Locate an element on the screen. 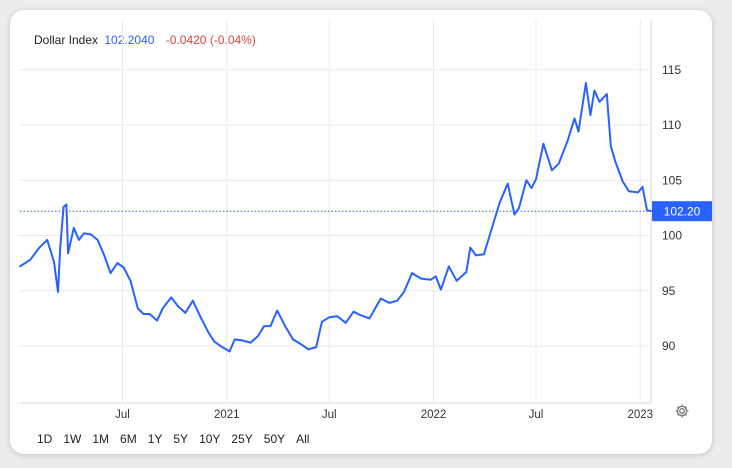 Image resolution: width=732 pixels, height=468 pixels. current-price: 102.2040 is located at coordinates (129, 40).